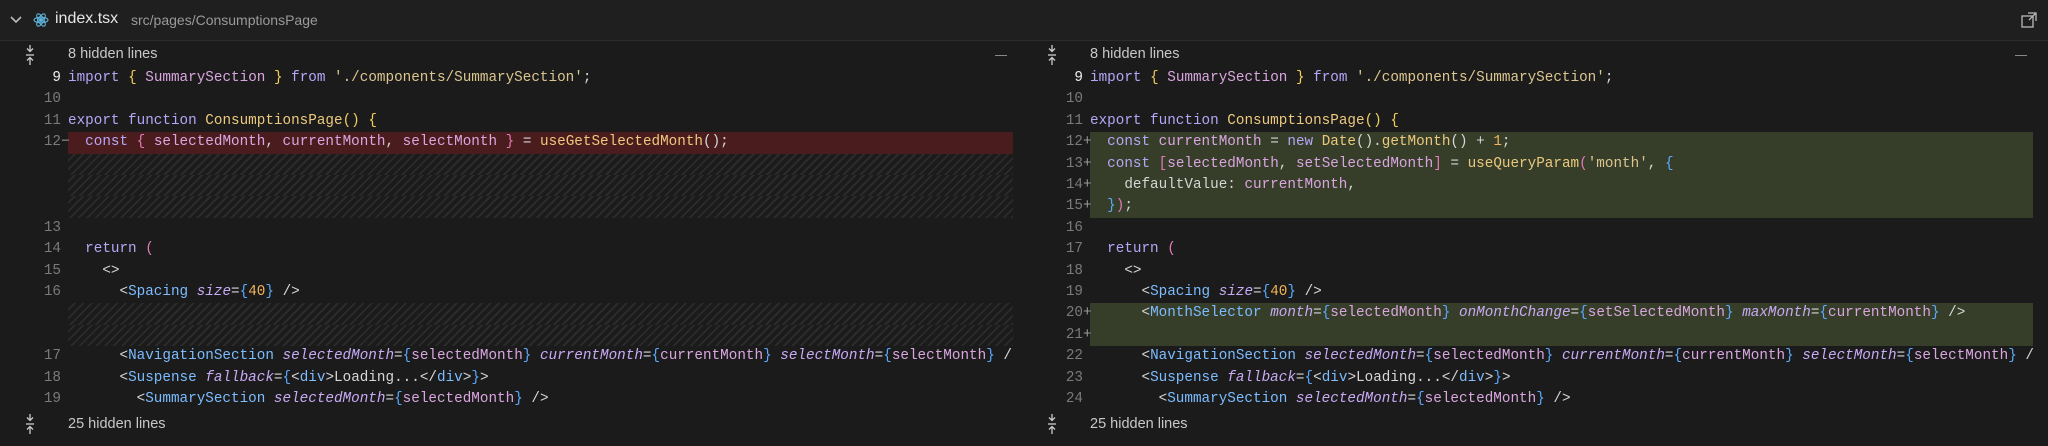 The image size is (2048, 446). What do you see at coordinates (1369, 142) in the screenshot?
I see `token: ().` at bounding box center [1369, 142].